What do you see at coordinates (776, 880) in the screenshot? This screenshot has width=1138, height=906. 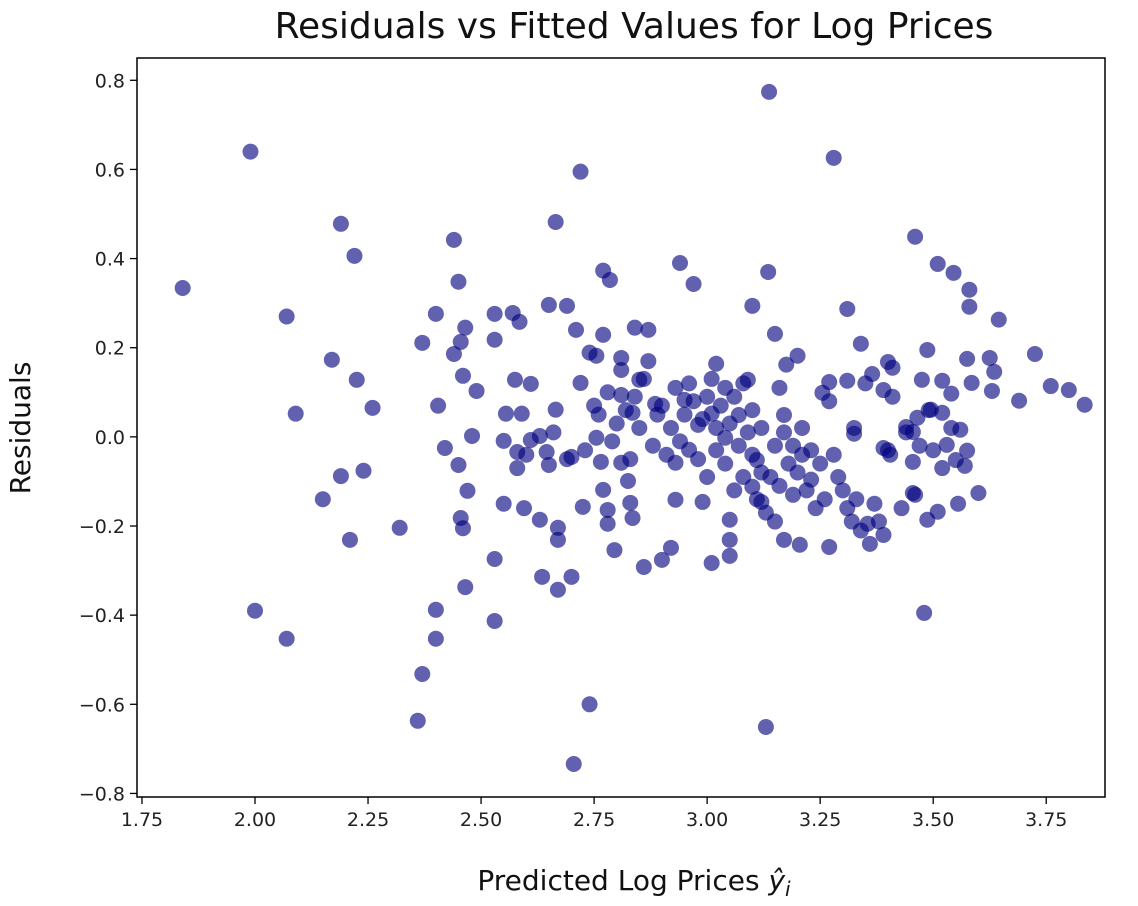 I see `x-axis-label-yhat: ŷ` at bounding box center [776, 880].